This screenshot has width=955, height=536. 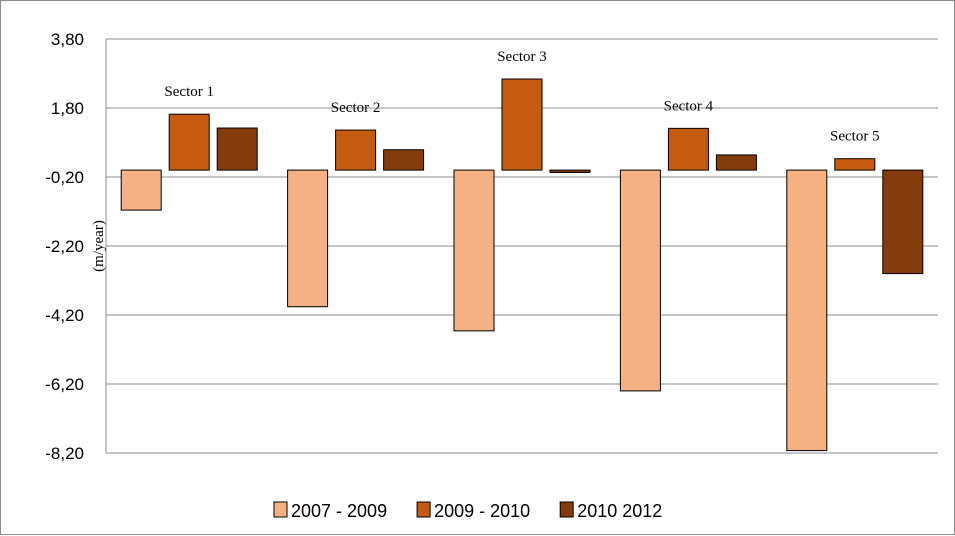 What do you see at coordinates (64, 177) in the screenshot?
I see `y-tick-label: -0,20` at bounding box center [64, 177].